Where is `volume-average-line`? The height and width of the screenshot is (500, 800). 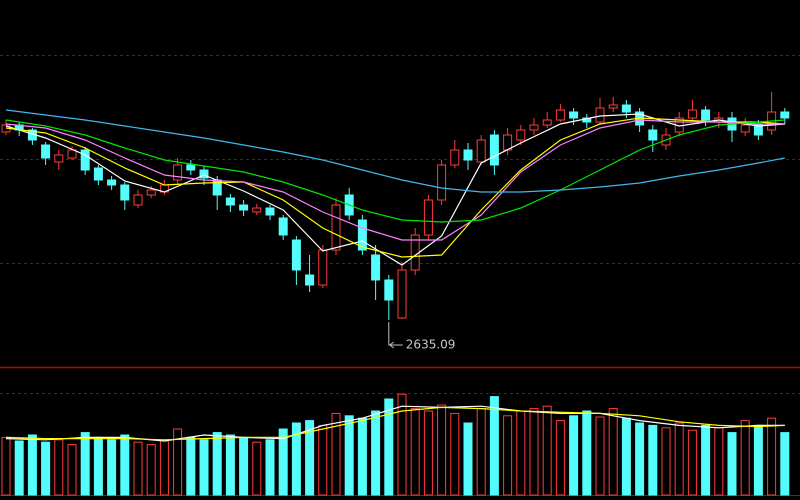 volume-average-line is located at coordinates (395, 423).